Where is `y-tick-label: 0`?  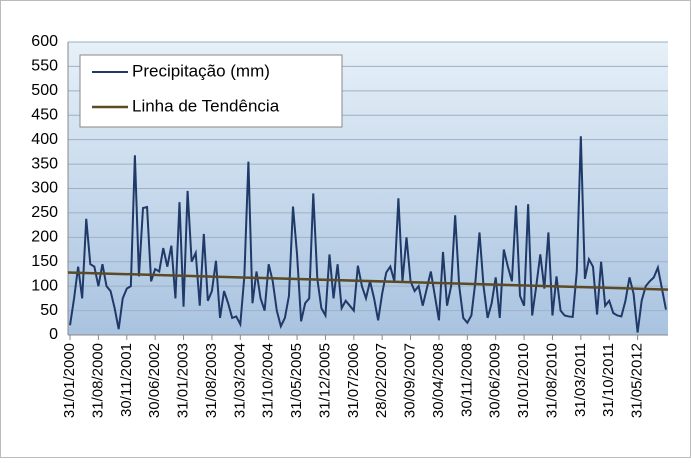
y-tick-label: 0 is located at coordinates (53, 334).